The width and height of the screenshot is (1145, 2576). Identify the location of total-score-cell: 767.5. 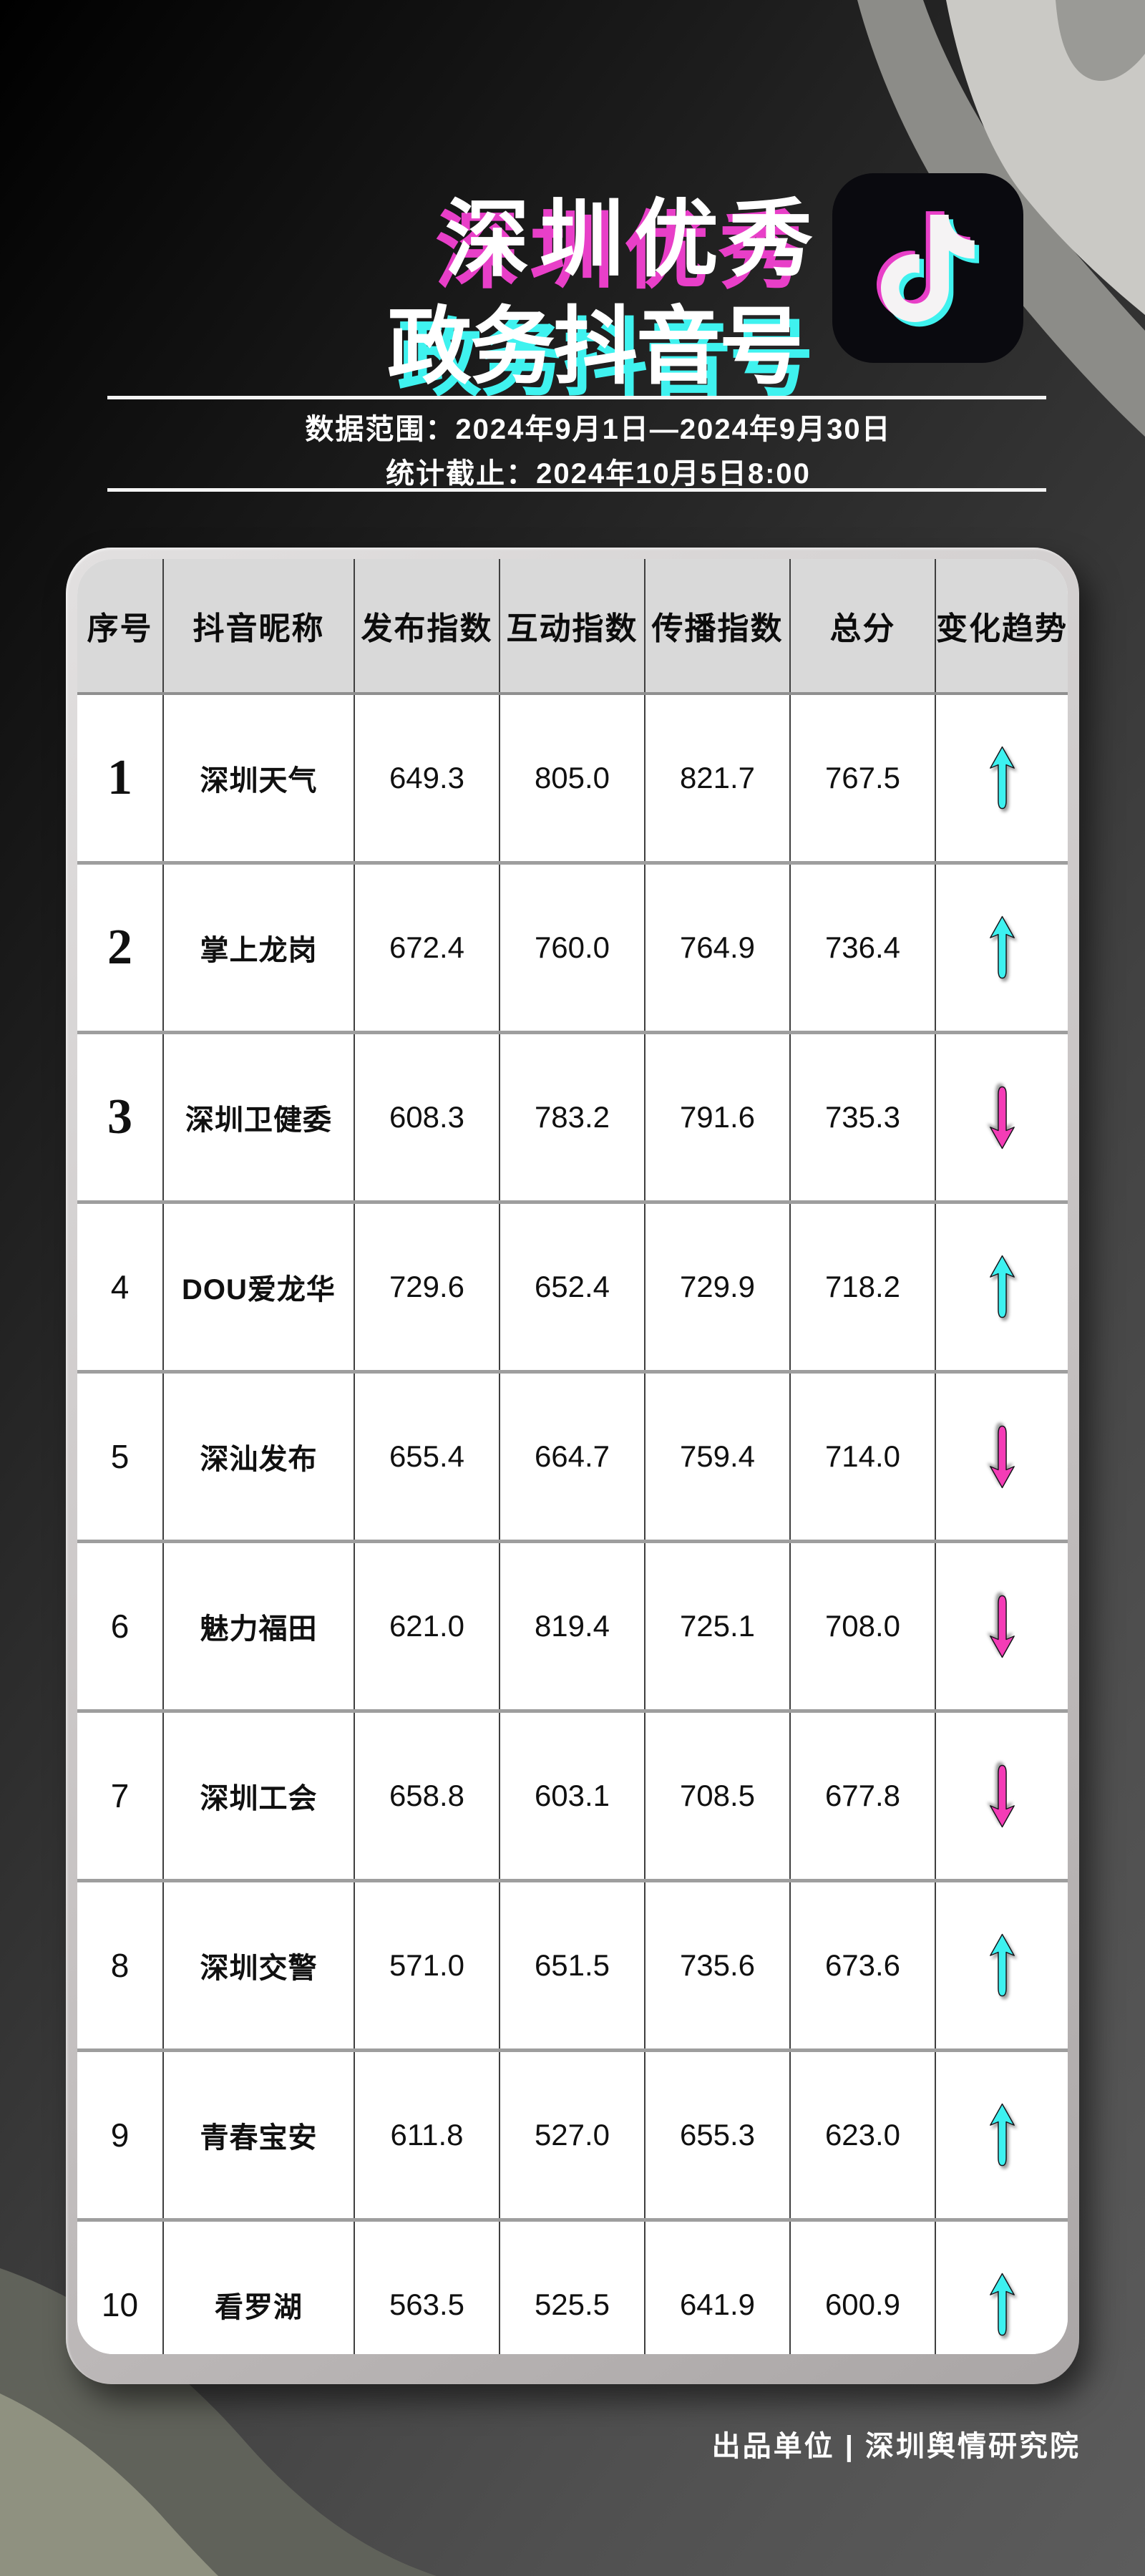
(863, 778).